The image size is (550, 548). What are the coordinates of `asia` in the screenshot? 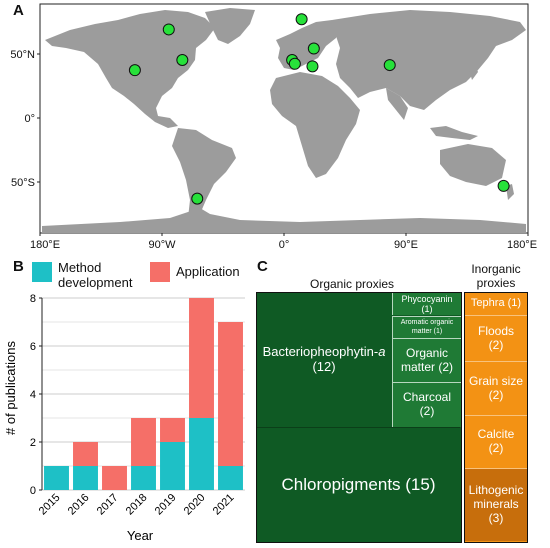 It's located at (429, 60).